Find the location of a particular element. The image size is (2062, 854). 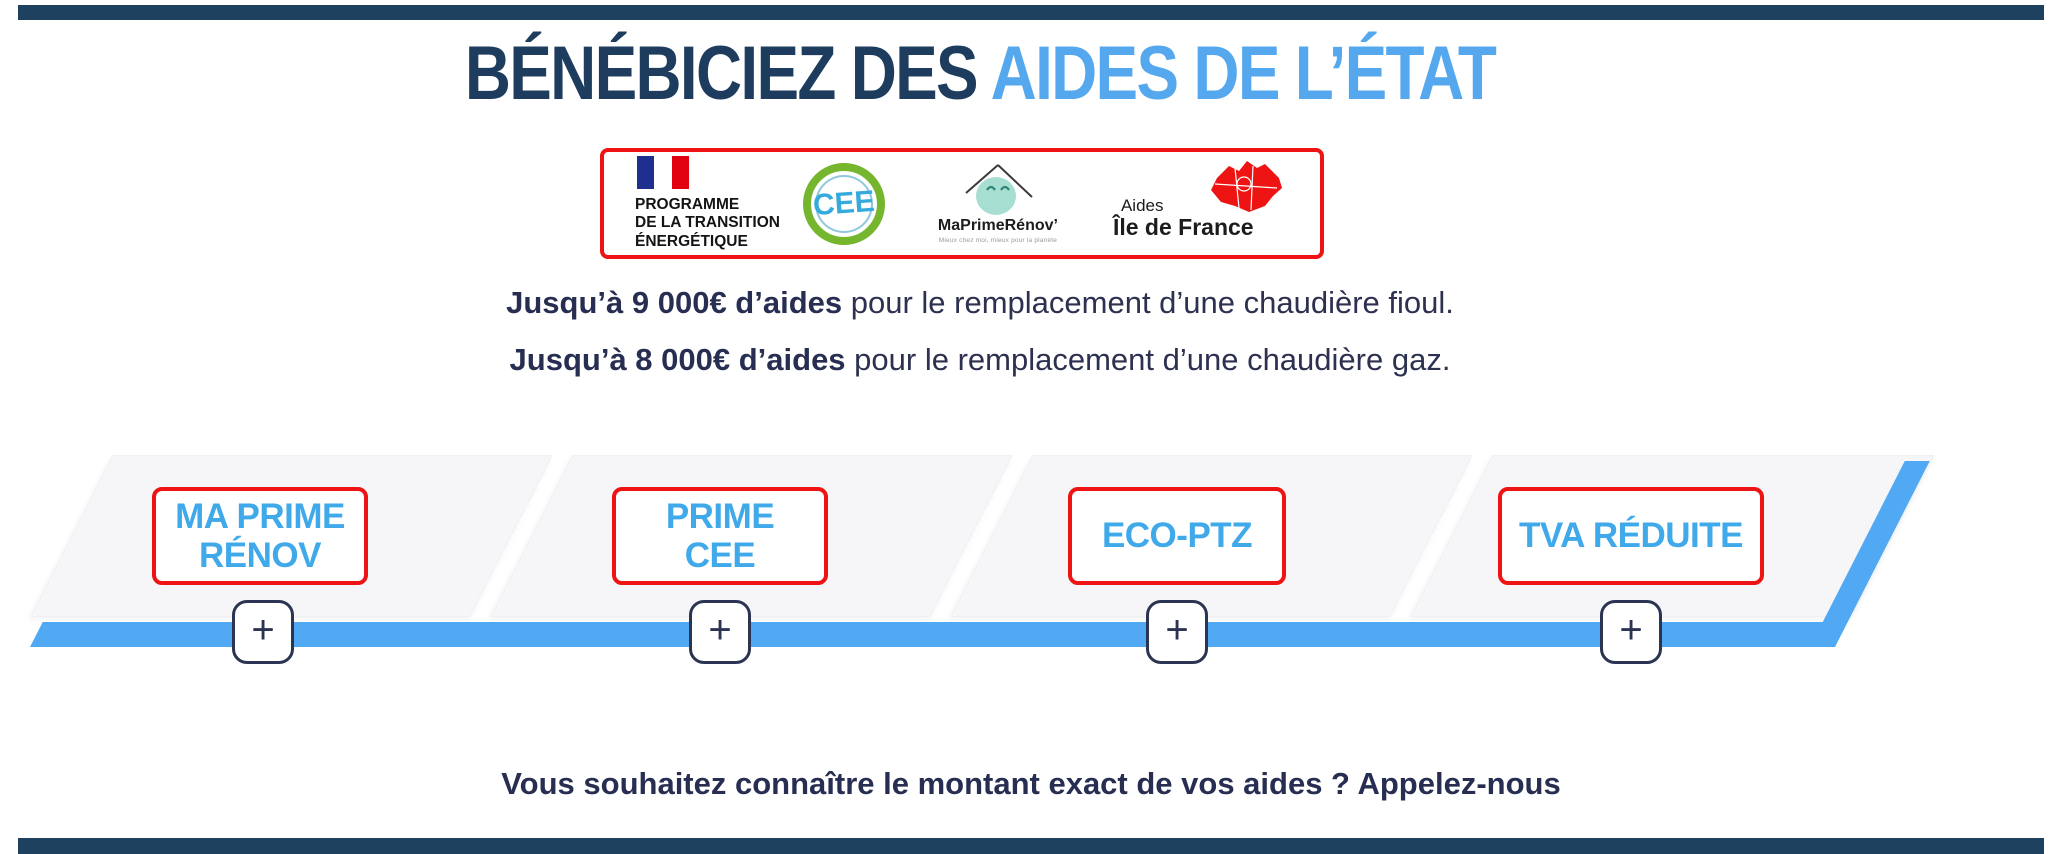

maprimerenov-icon is located at coordinates (999, 189).